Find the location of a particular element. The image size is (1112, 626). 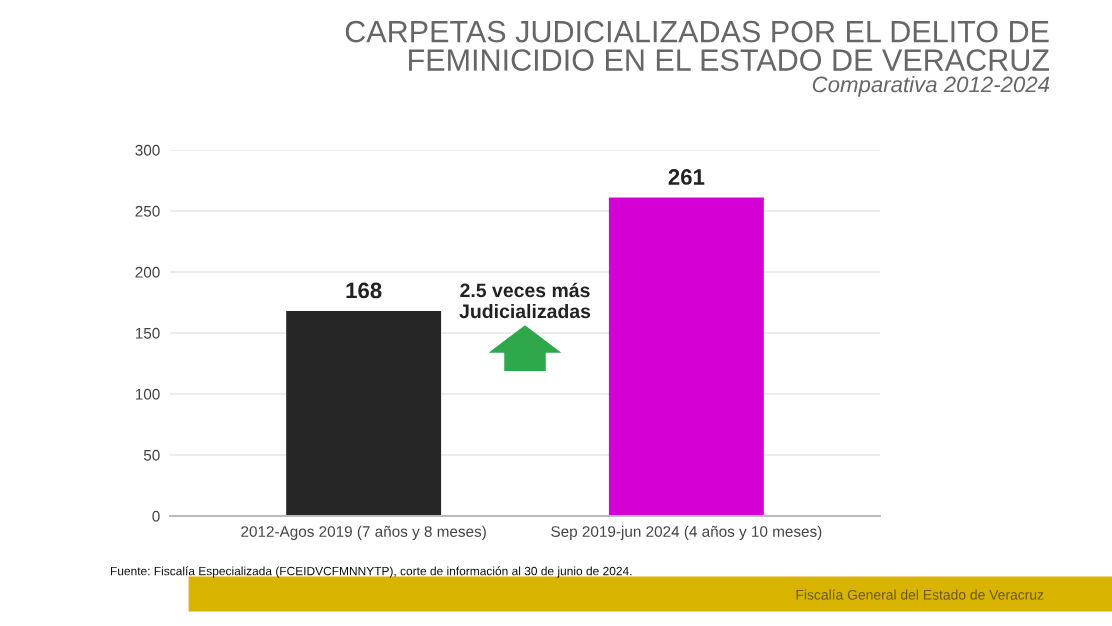

data-label: 168 is located at coordinates (364, 290).